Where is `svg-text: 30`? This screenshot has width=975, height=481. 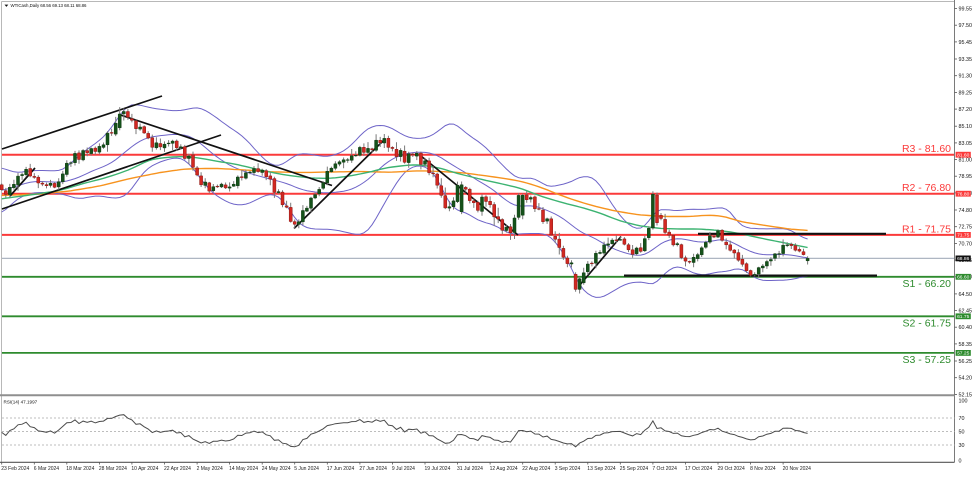
svg-text: 30 is located at coordinates (962, 446).